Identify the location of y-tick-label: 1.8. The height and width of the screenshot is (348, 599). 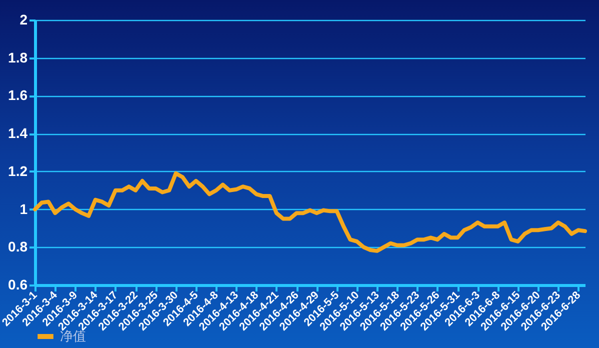
(18, 57).